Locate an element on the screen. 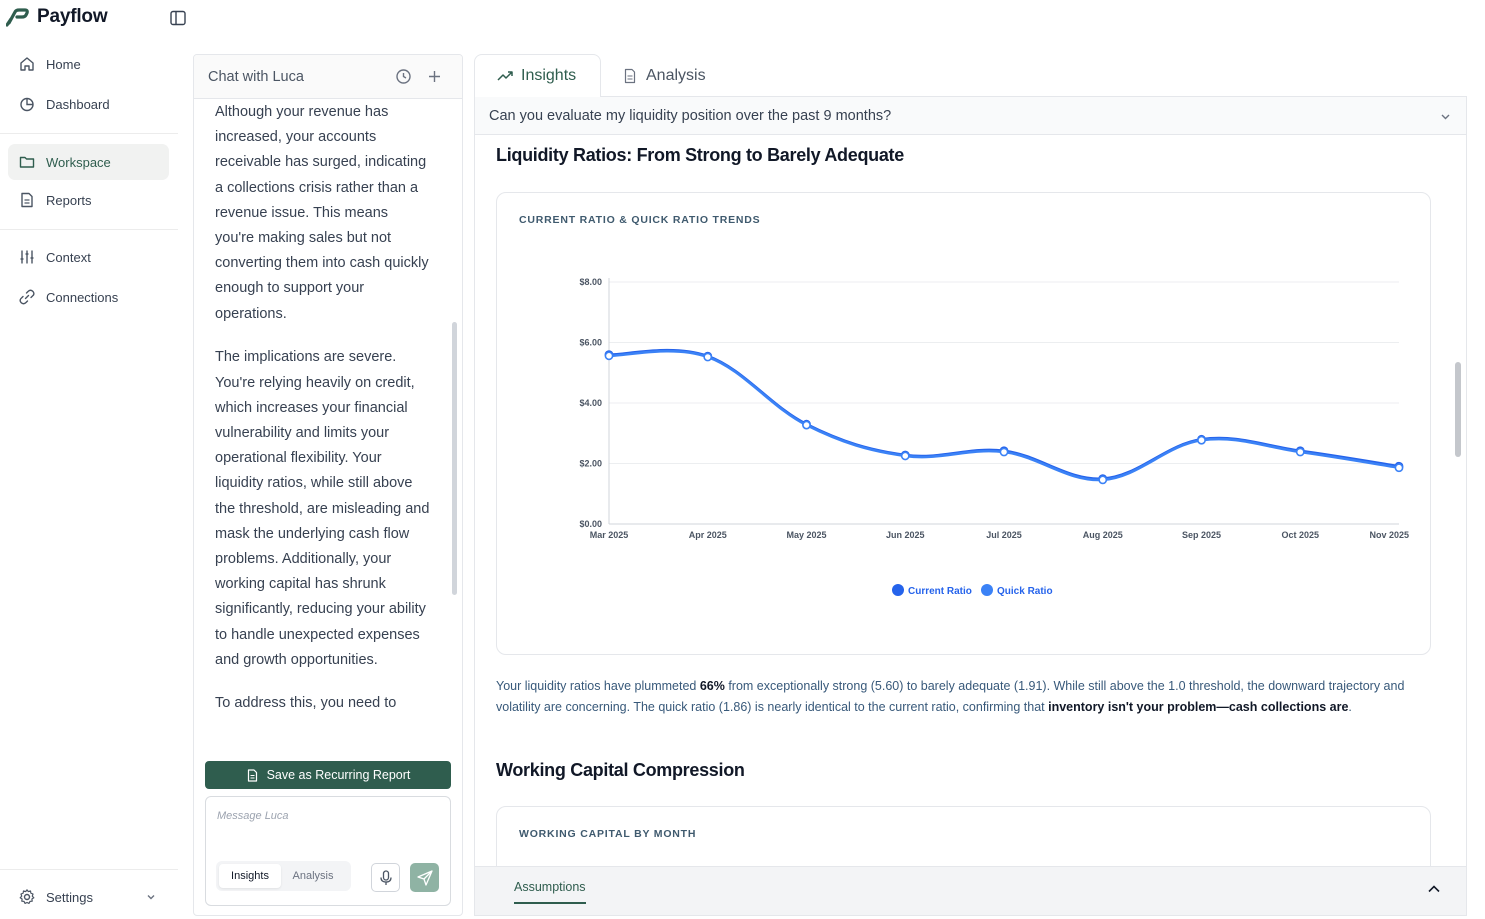  sidebar-item-reports: Reports is located at coordinates (88, 200).